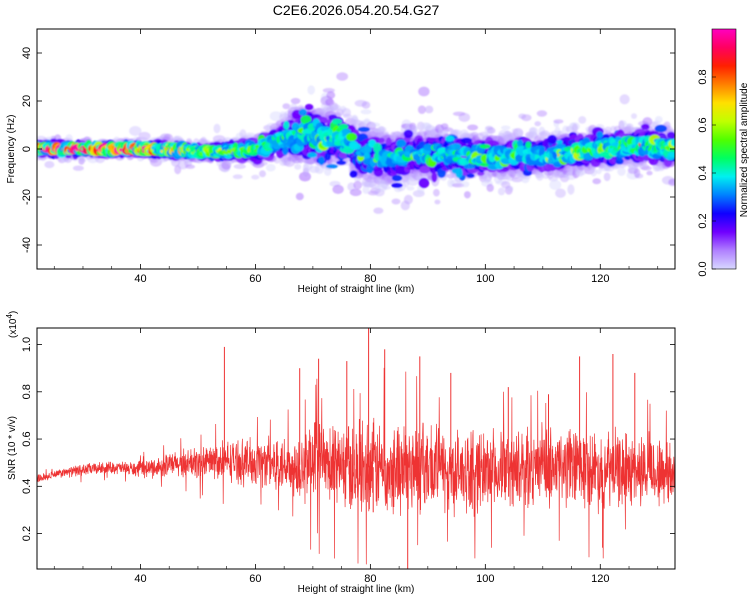 Image resolution: width=750 pixels, height=600 pixels. Describe the element at coordinates (13, 328) in the screenshot. I see `scale-prefix: (x10` at that location.